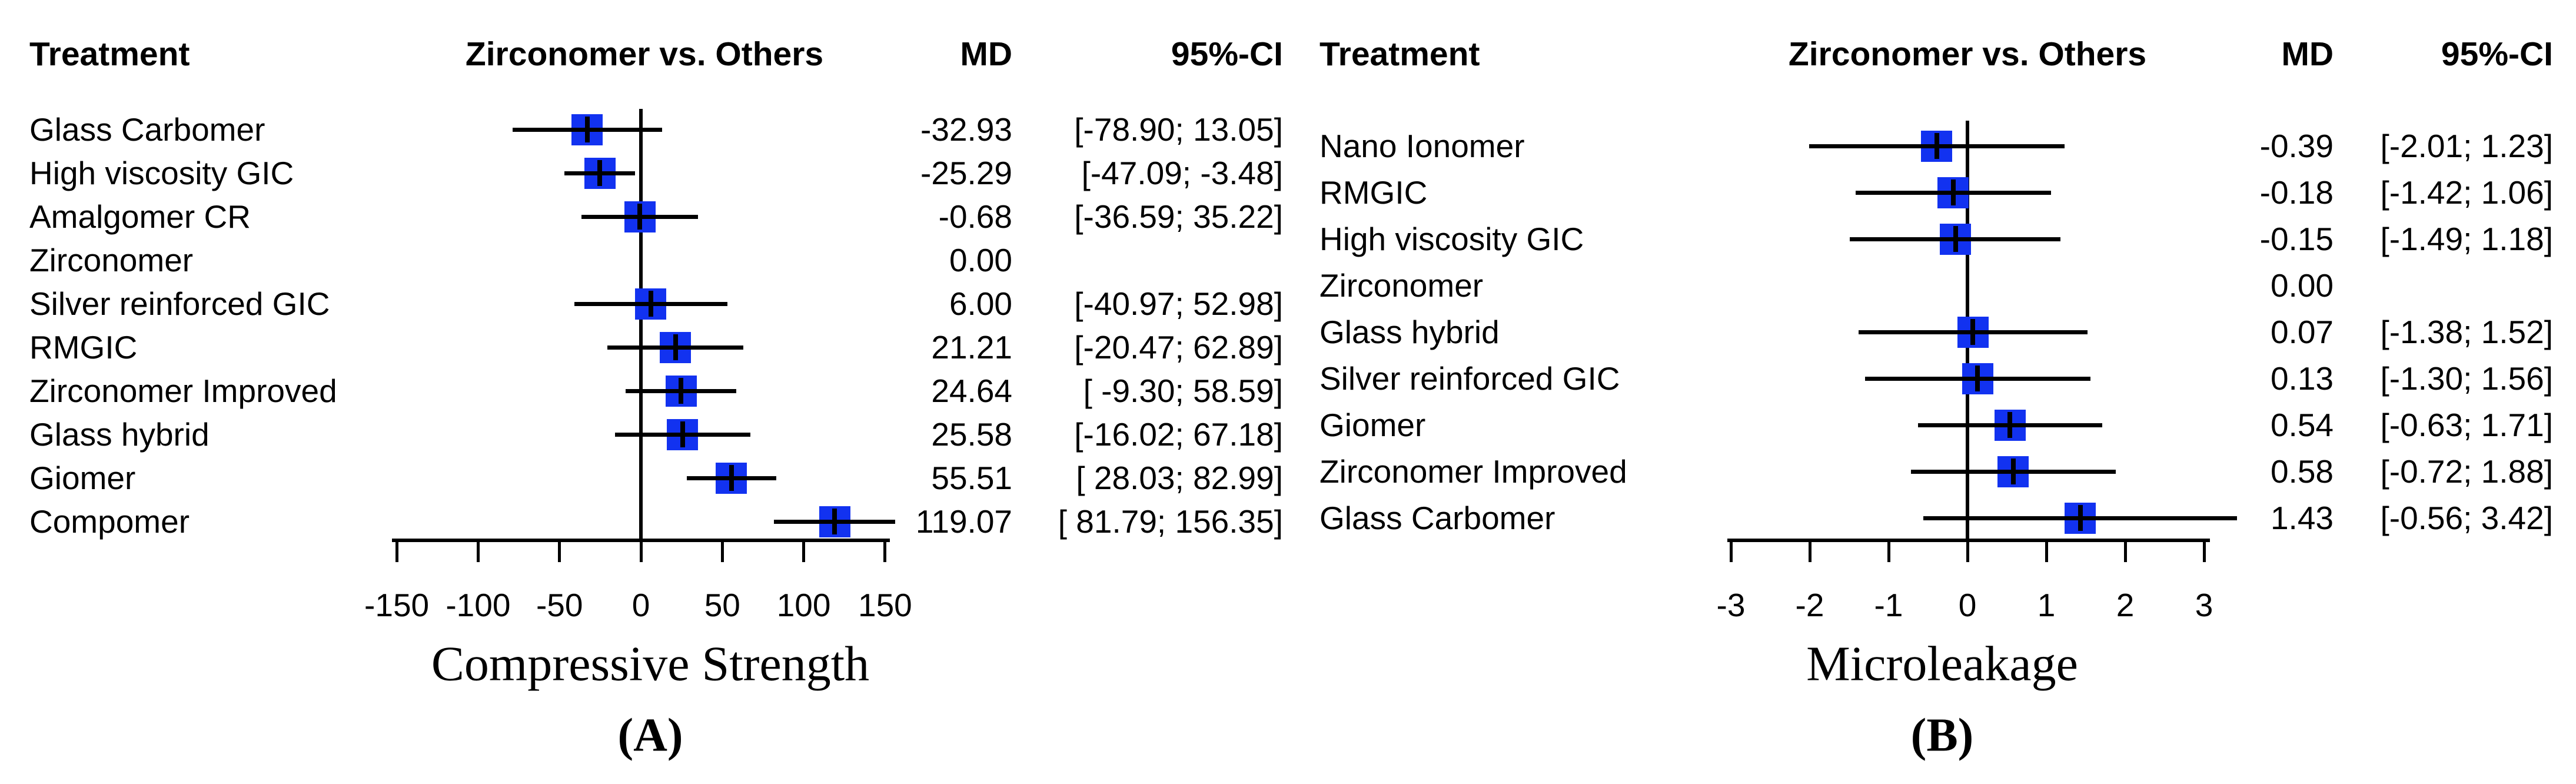 The image size is (2576, 784). What do you see at coordinates (980, 303) in the screenshot?
I see `md-value: 6.00` at bounding box center [980, 303].